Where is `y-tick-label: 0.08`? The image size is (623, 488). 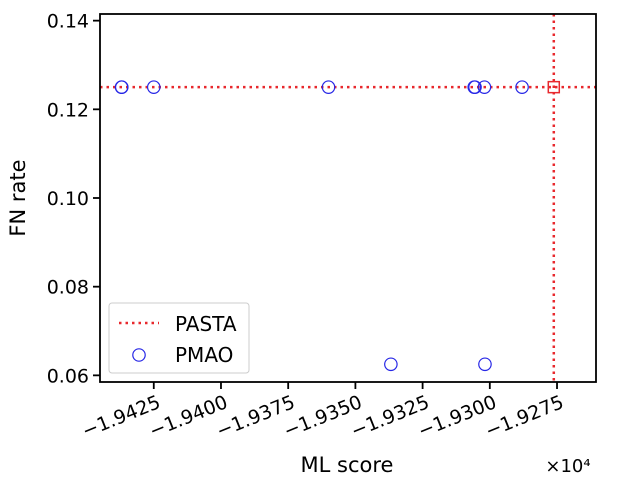
y-tick-label: 0.08 is located at coordinates (68, 288).